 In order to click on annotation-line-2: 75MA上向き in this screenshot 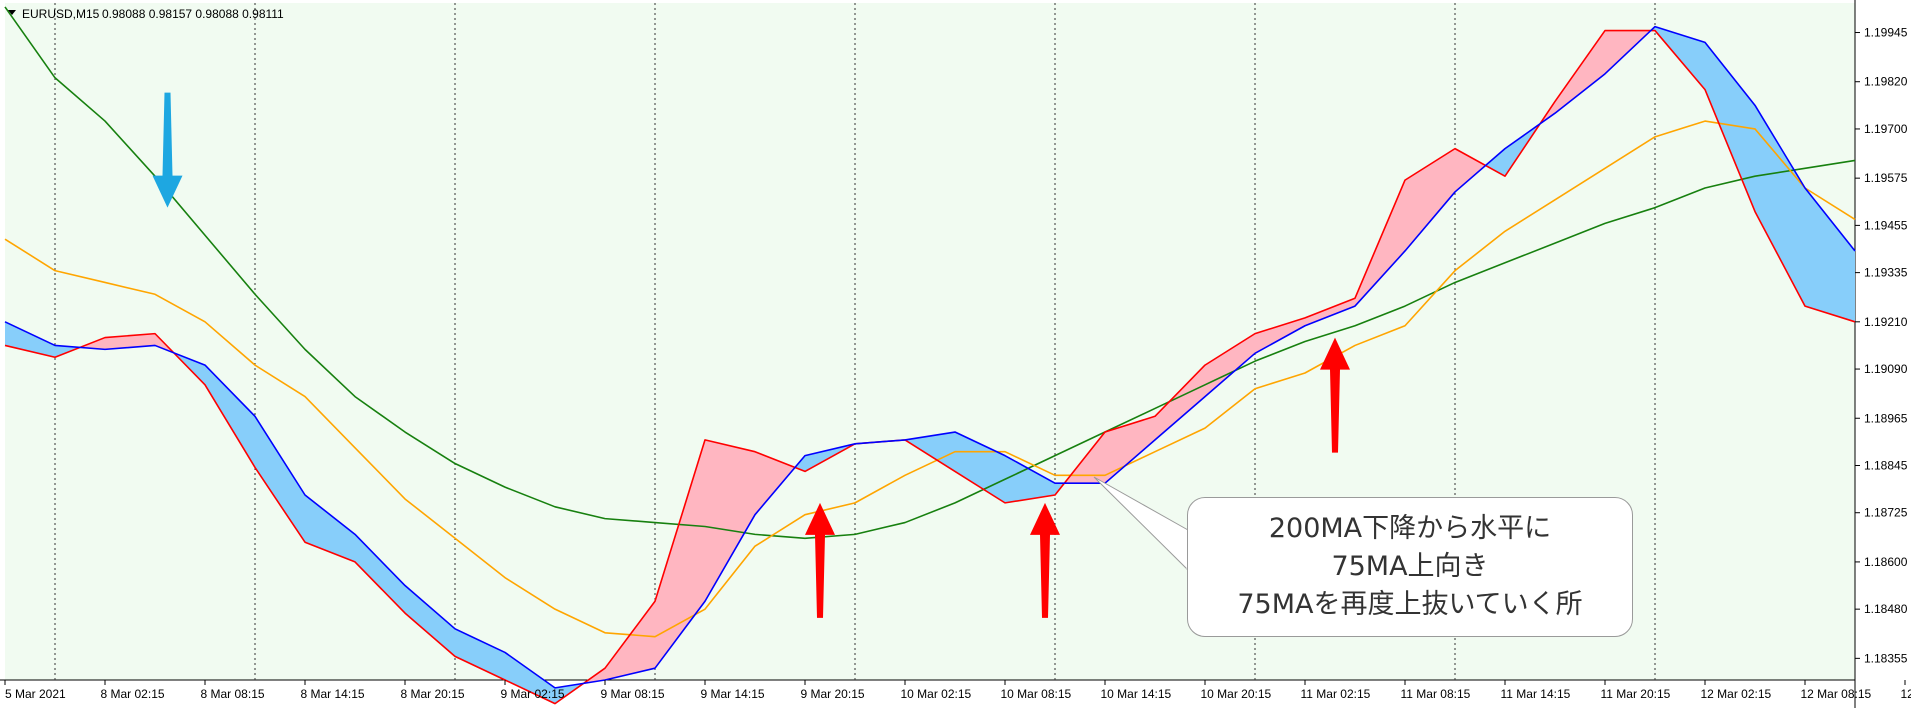, I will do `click(1410, 566)`.